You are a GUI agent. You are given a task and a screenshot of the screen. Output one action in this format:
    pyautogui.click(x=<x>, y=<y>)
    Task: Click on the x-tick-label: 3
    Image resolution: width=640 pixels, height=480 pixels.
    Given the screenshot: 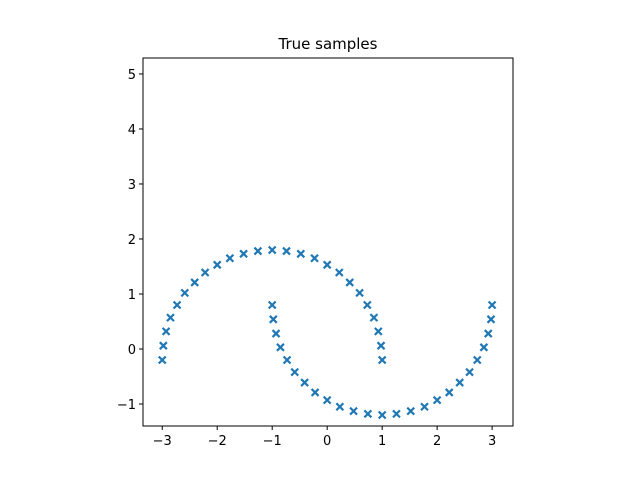 What is the action you would take?
    pyautogui.click(x=492, y=441)
    